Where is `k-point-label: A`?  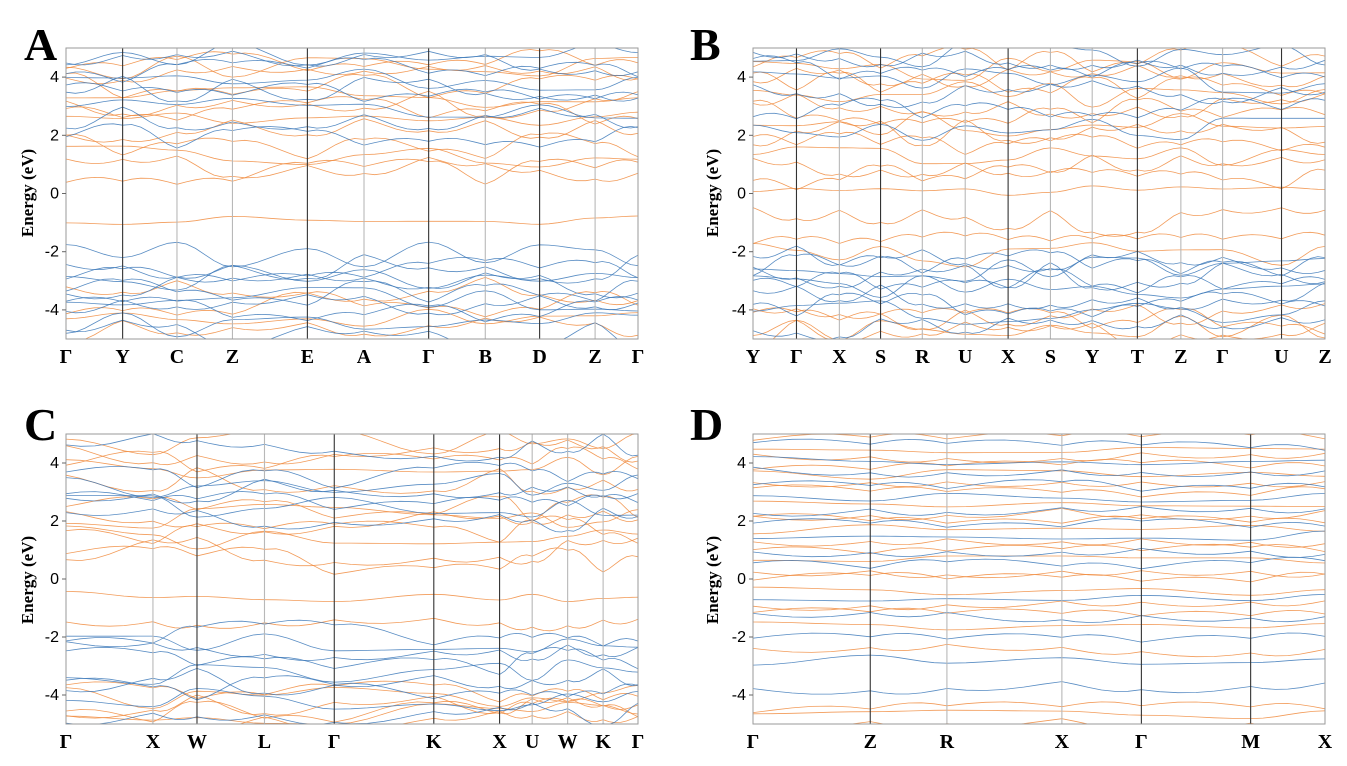
k-point-label: A is located at coordinates (364, 357).